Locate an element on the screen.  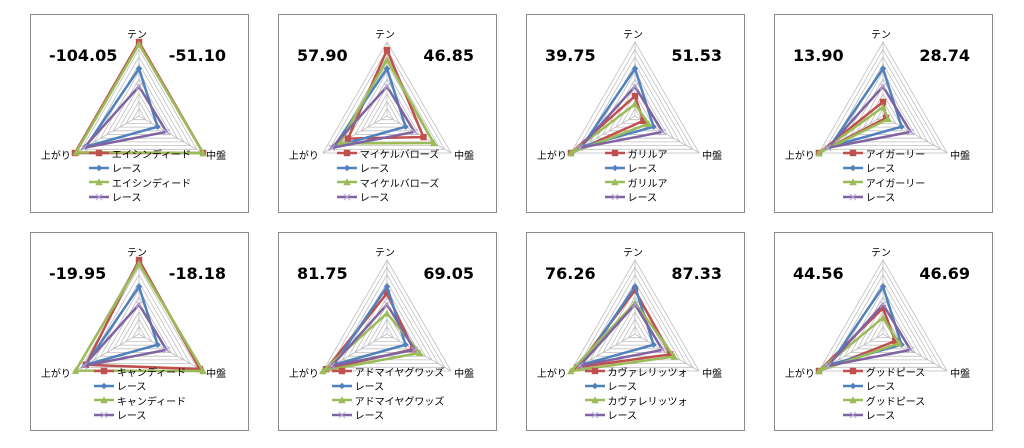
legend-item: アドマイヤグワッズ is located at coordinates (388, 400).